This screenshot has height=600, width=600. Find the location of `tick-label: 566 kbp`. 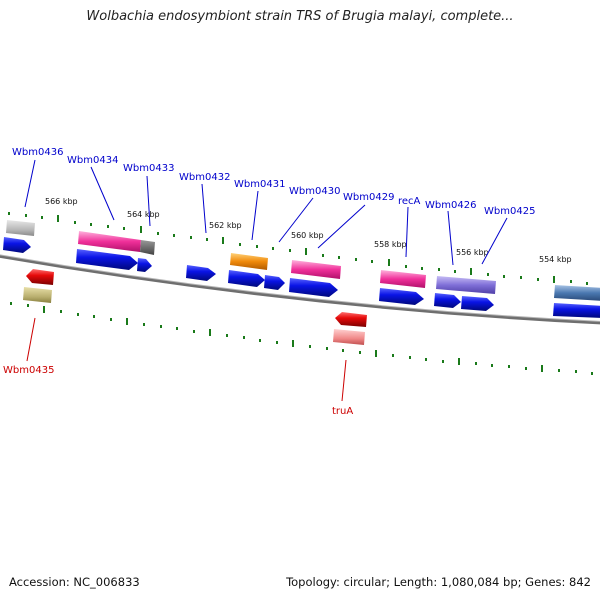

tick-label: 566 kbp is located at coordinates (61, 201).